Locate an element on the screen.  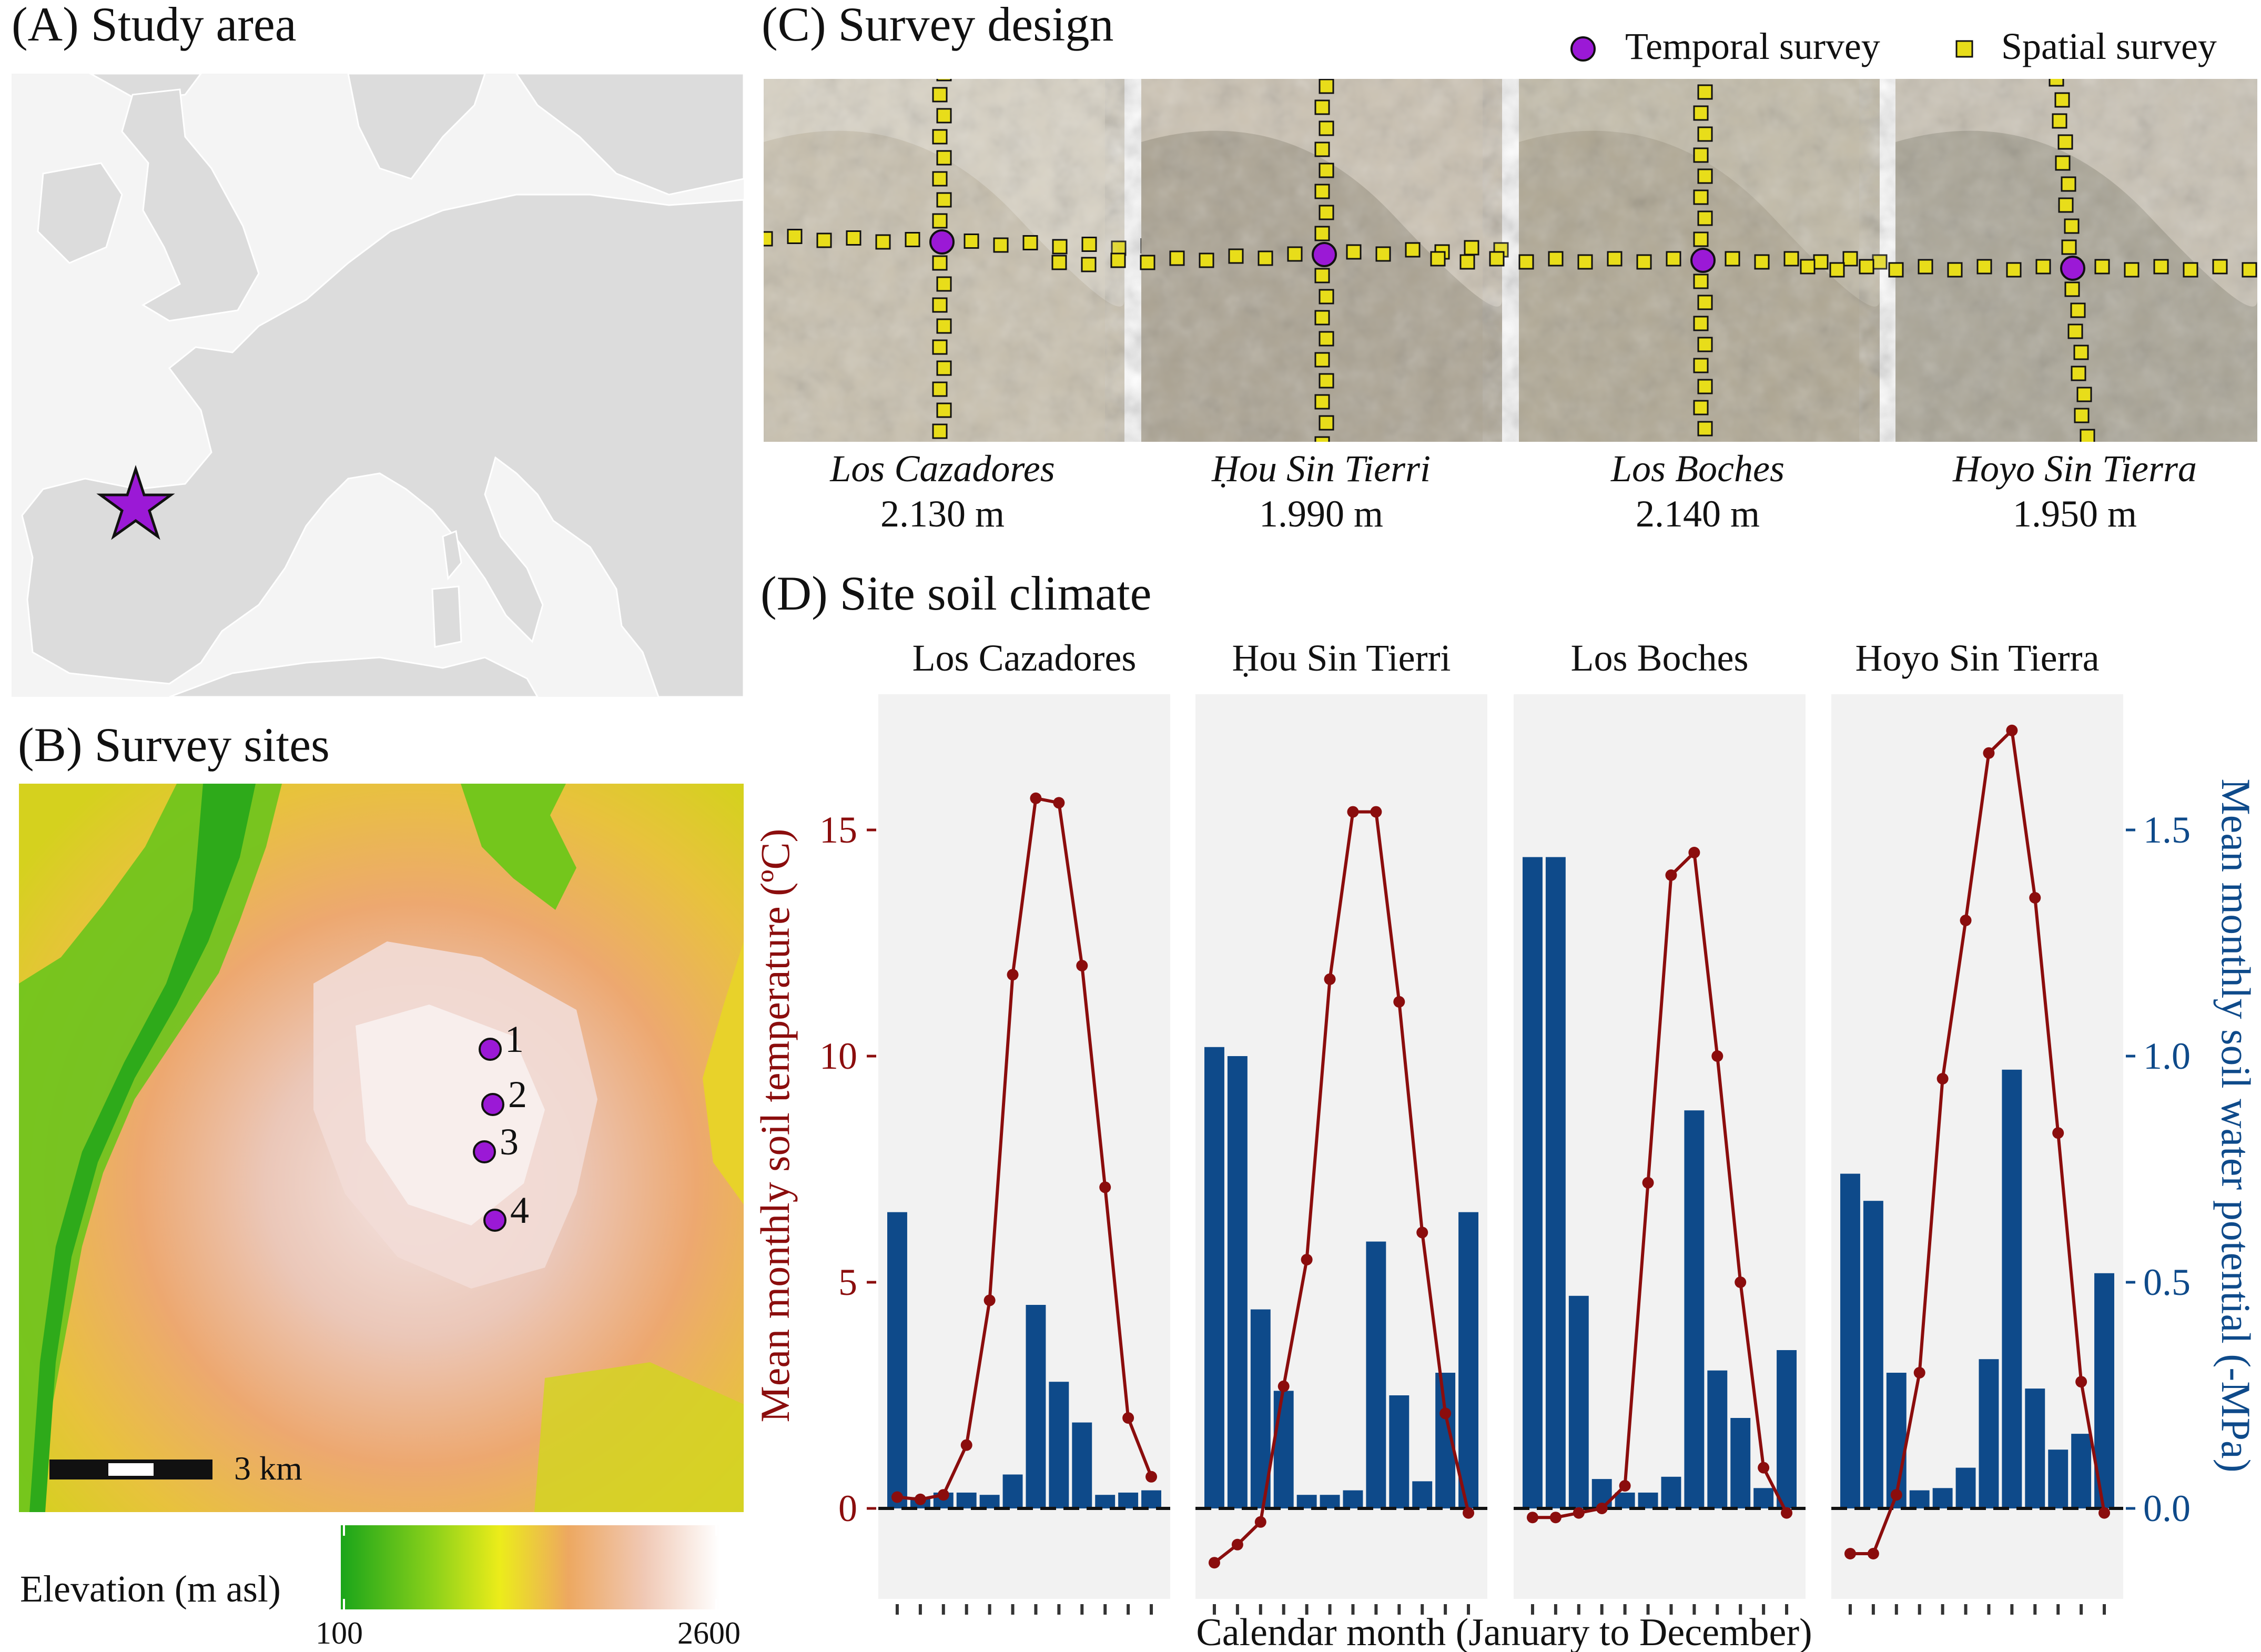
facet-title: Los Cazadores is located at coordinates (1024, 658).